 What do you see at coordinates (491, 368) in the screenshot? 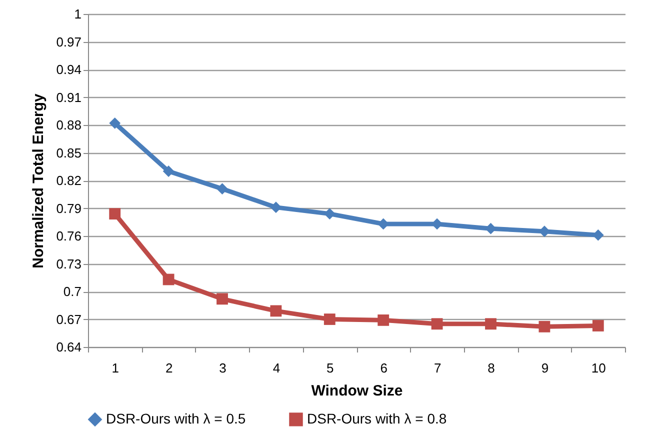
I see `x-tick-label: 8` at bounding box center [491, 368].